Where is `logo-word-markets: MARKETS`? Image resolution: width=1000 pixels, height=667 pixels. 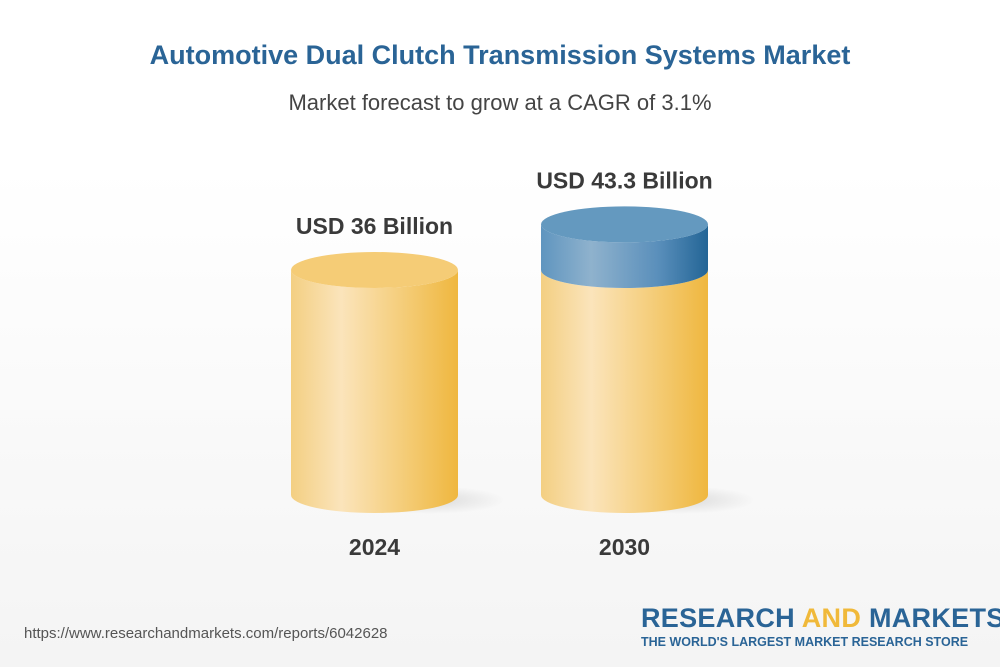
logo-word-markets: MARKETS is located at coordinates (934, 618).